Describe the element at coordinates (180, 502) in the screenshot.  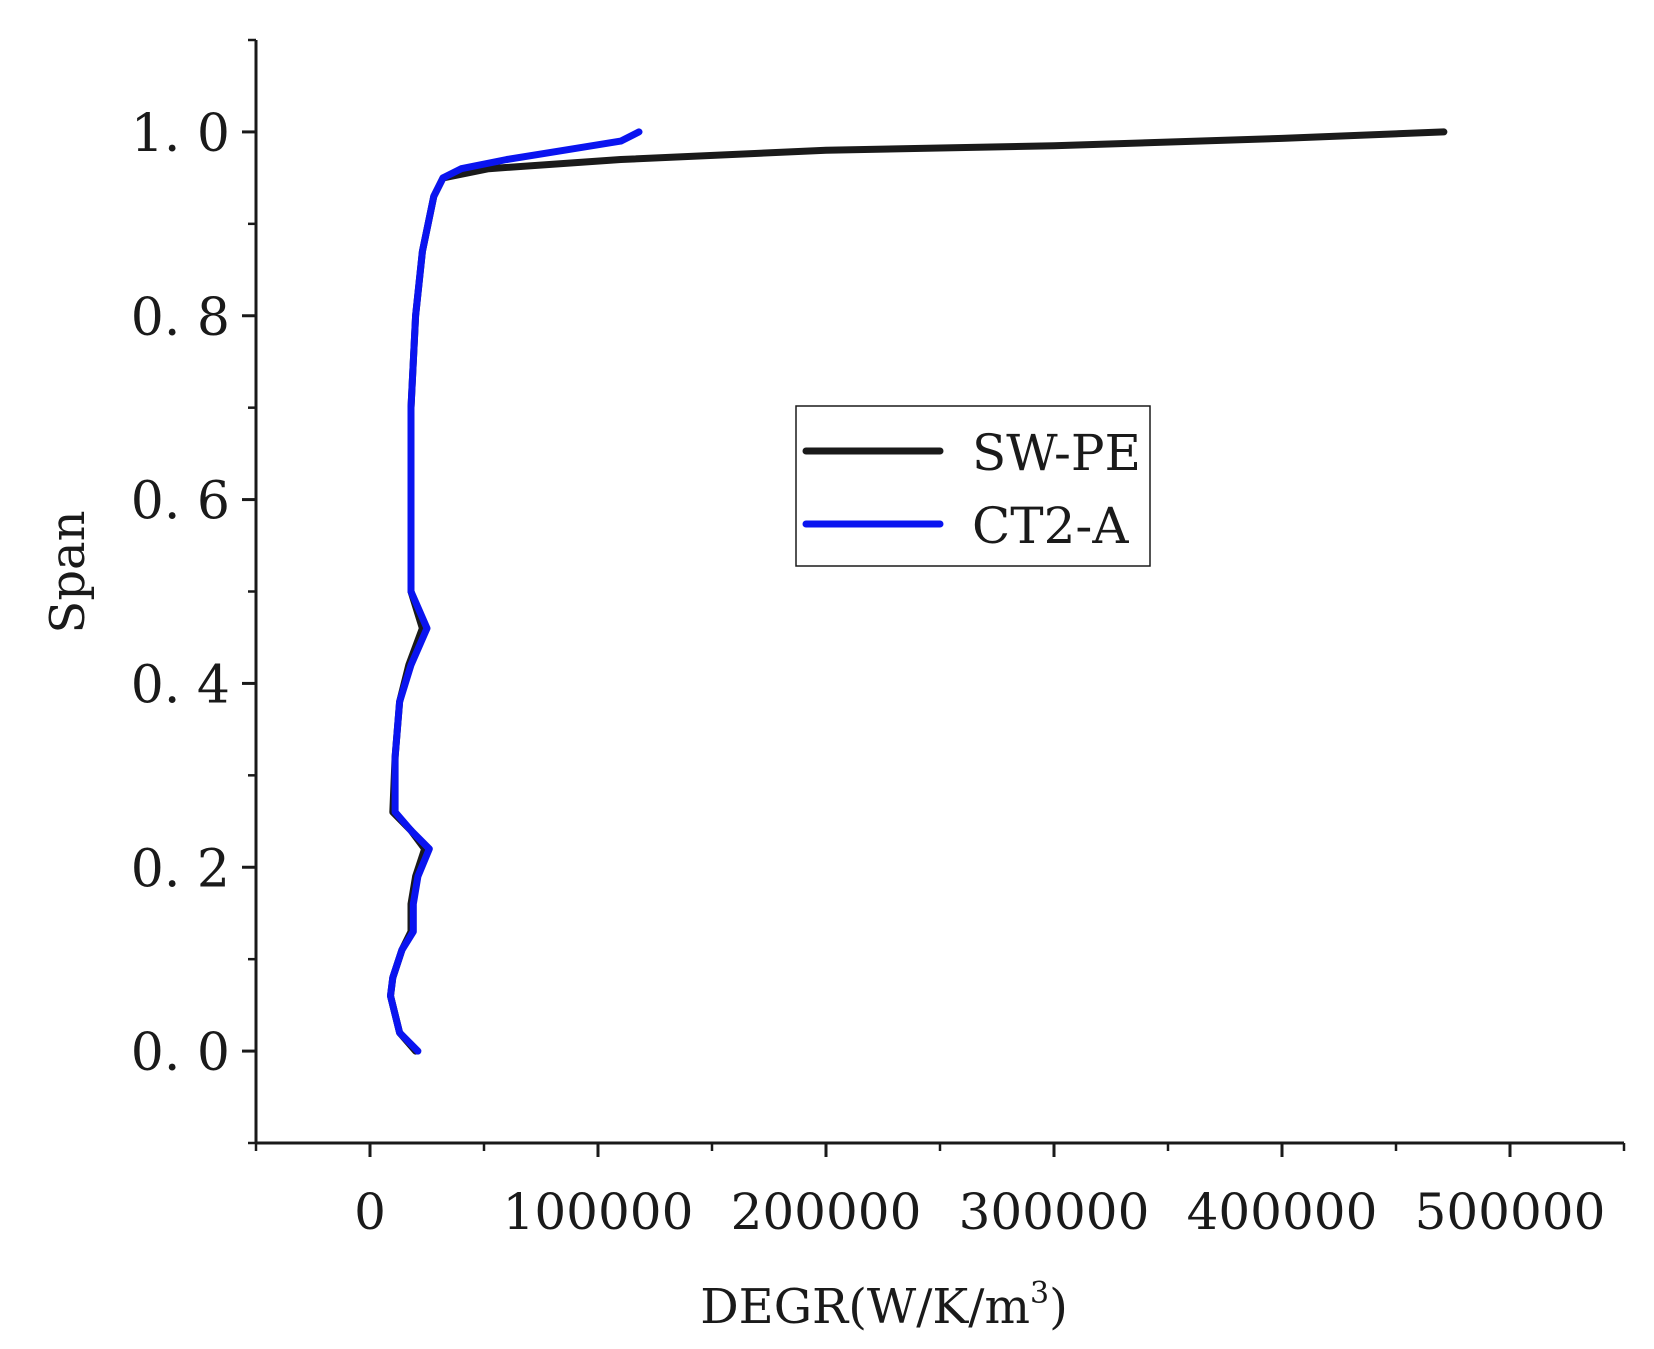
I see `y-tick-label: 0. 6` at that location.